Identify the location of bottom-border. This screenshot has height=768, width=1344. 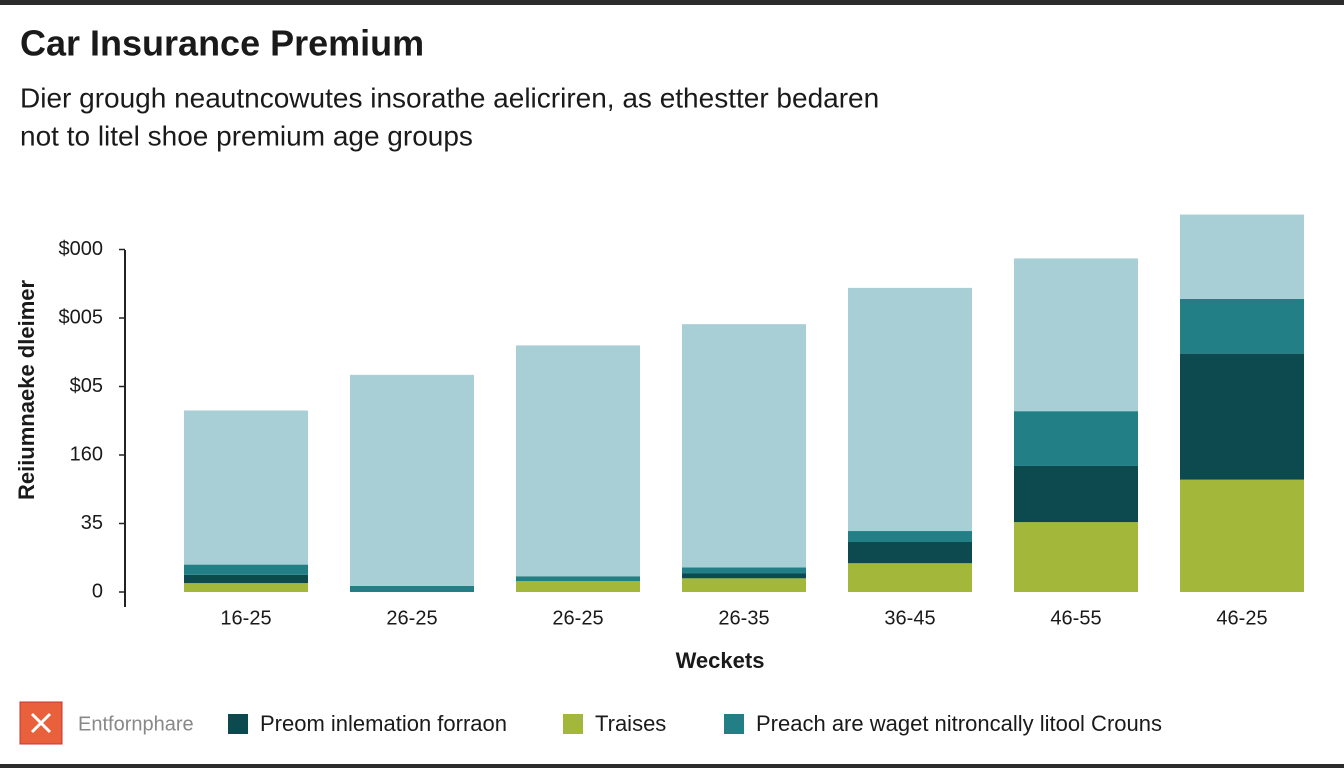
(672, 766).